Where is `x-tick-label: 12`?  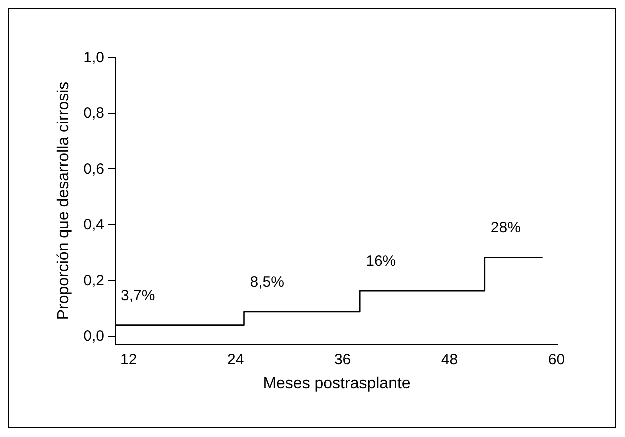 x-tick-label: 12 is located at coordinates (129, 360).